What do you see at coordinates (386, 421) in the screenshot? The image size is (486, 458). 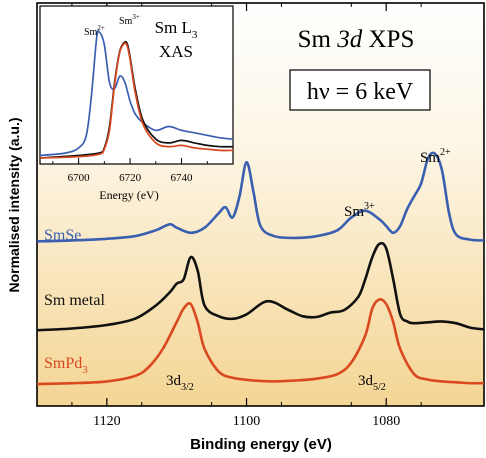 I see `x-tick-label: 1080` at bounding box center [386, 421].